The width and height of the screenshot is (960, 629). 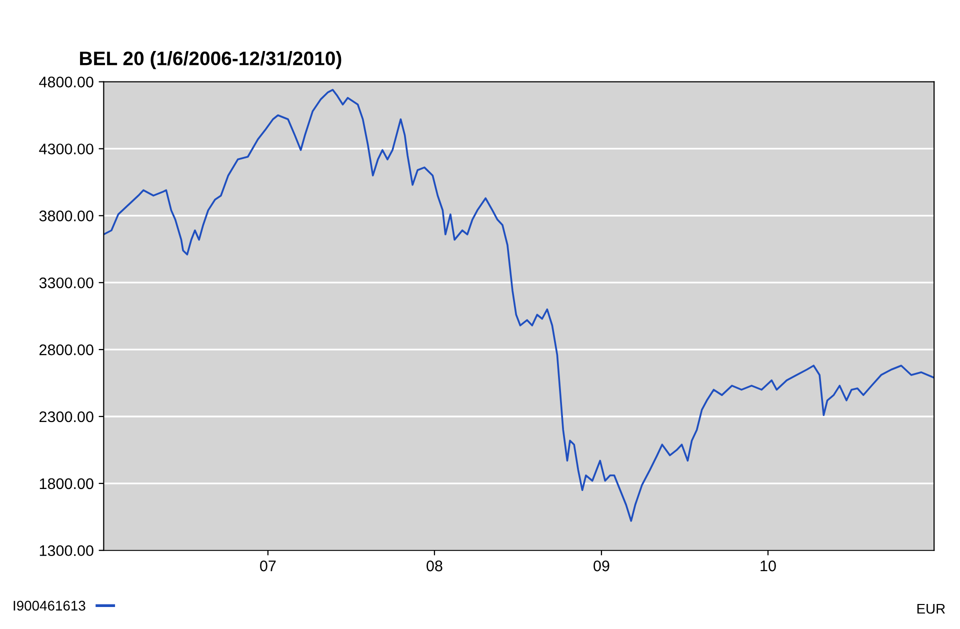 I want to click on y-tick-label: 1300.00, so click(x=67, y=550).